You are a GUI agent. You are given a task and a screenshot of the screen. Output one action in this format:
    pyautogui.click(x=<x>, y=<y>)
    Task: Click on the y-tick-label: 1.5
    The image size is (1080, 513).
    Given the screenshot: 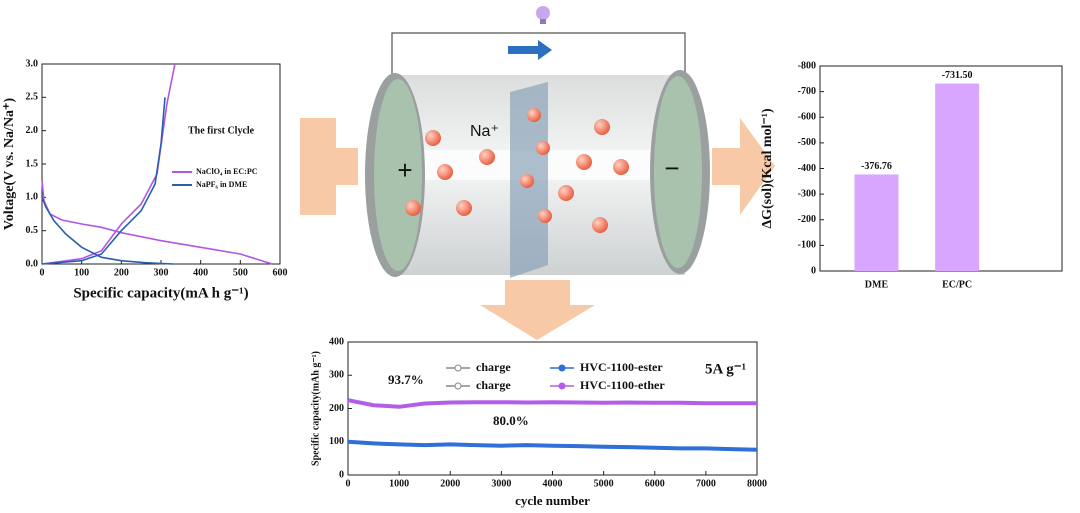 What is the action you would take?
    pyautogui.click(x=32, y=163)
    